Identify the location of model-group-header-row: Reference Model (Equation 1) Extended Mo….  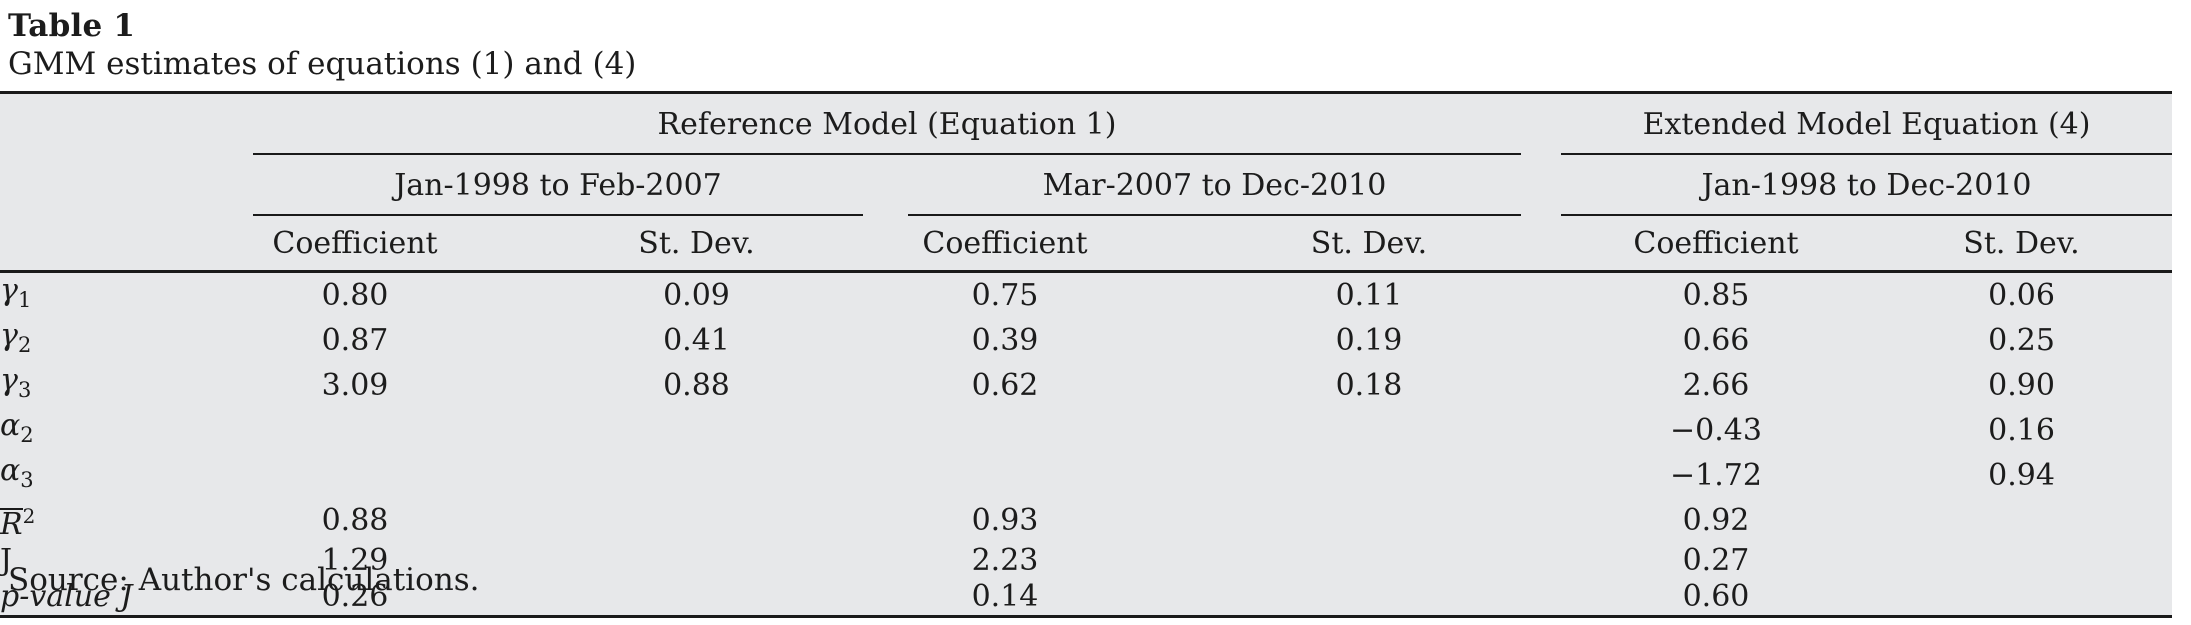
(1086, 124).